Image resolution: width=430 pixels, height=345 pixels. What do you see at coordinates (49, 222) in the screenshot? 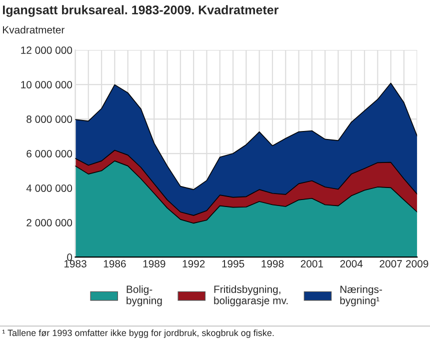
I see `y-tick-label: 2 000 000` at bounding box center [49, 222].